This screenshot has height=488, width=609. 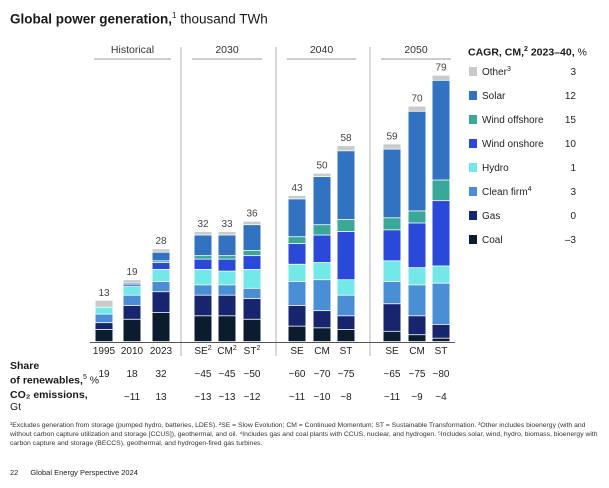 I want to click on co2-emissions-value: ~13, so click(x=203, y=397).